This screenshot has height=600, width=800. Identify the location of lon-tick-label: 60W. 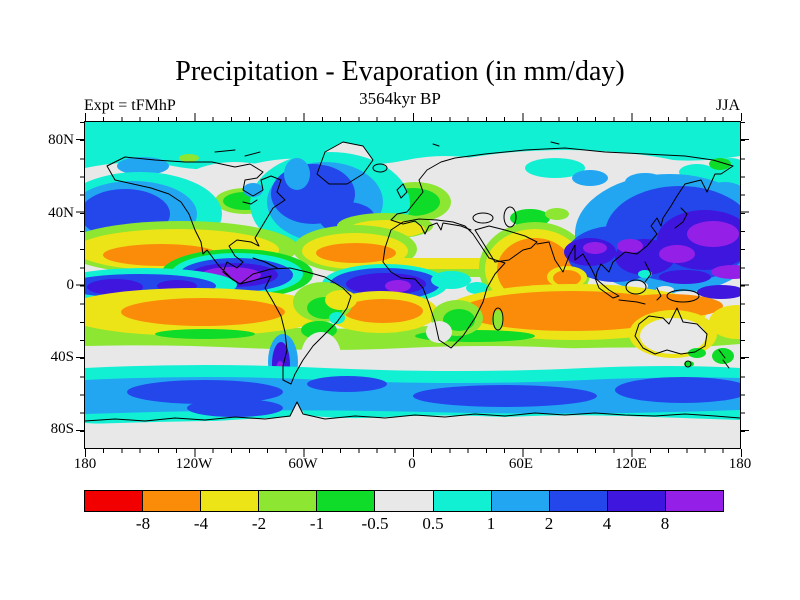
(303, 464).